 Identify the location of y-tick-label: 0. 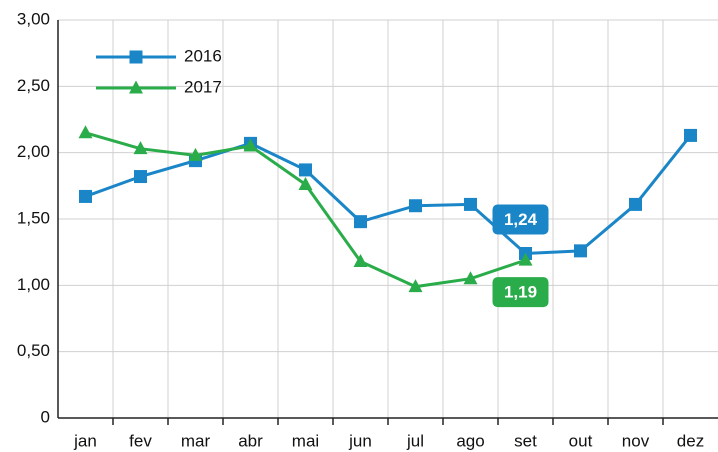
(45, 416).